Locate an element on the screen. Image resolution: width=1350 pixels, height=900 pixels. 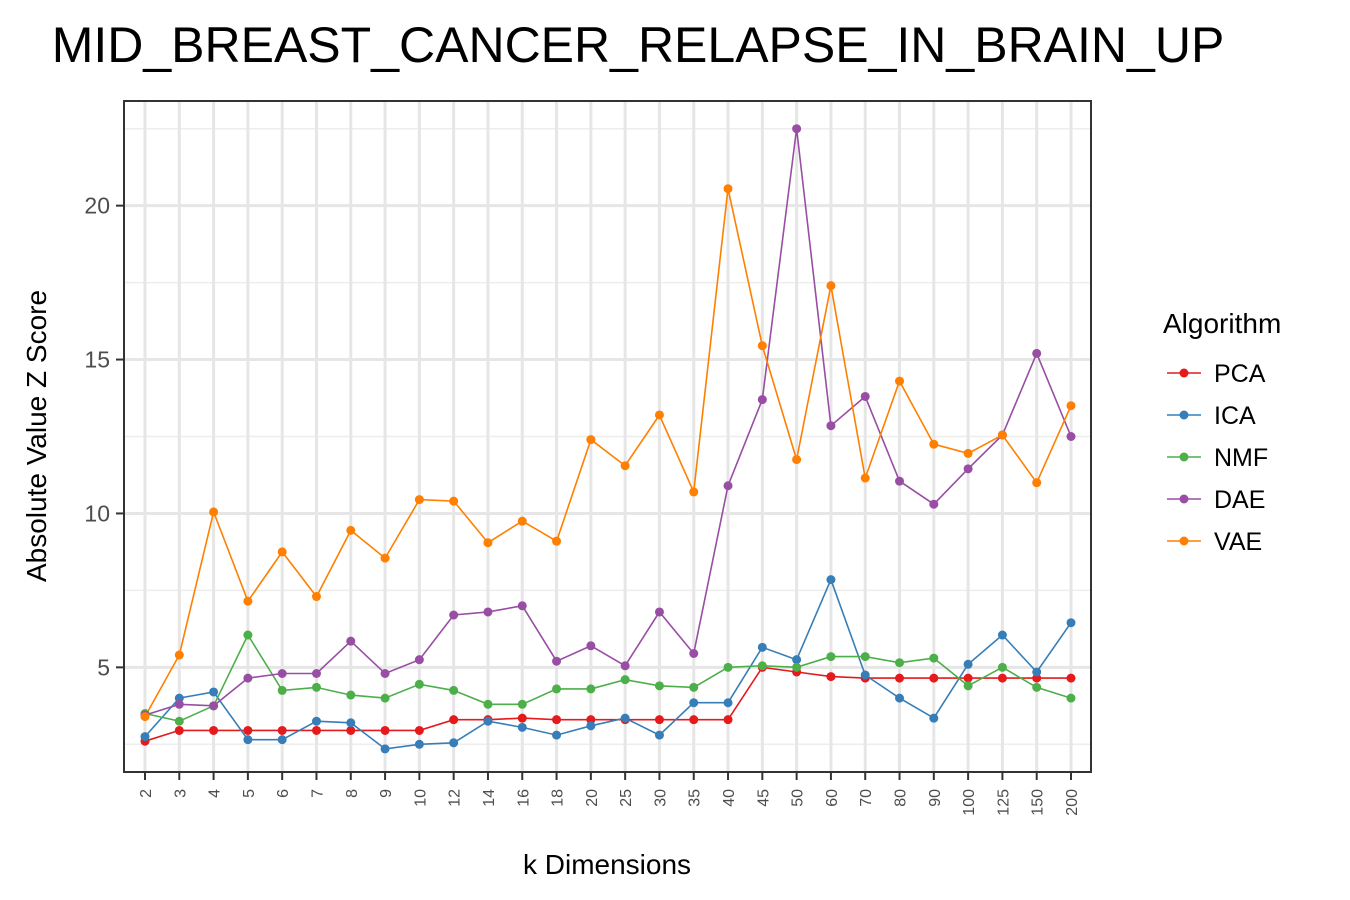
legend-label-ica: ICA is located at coordinates (1235, 416).